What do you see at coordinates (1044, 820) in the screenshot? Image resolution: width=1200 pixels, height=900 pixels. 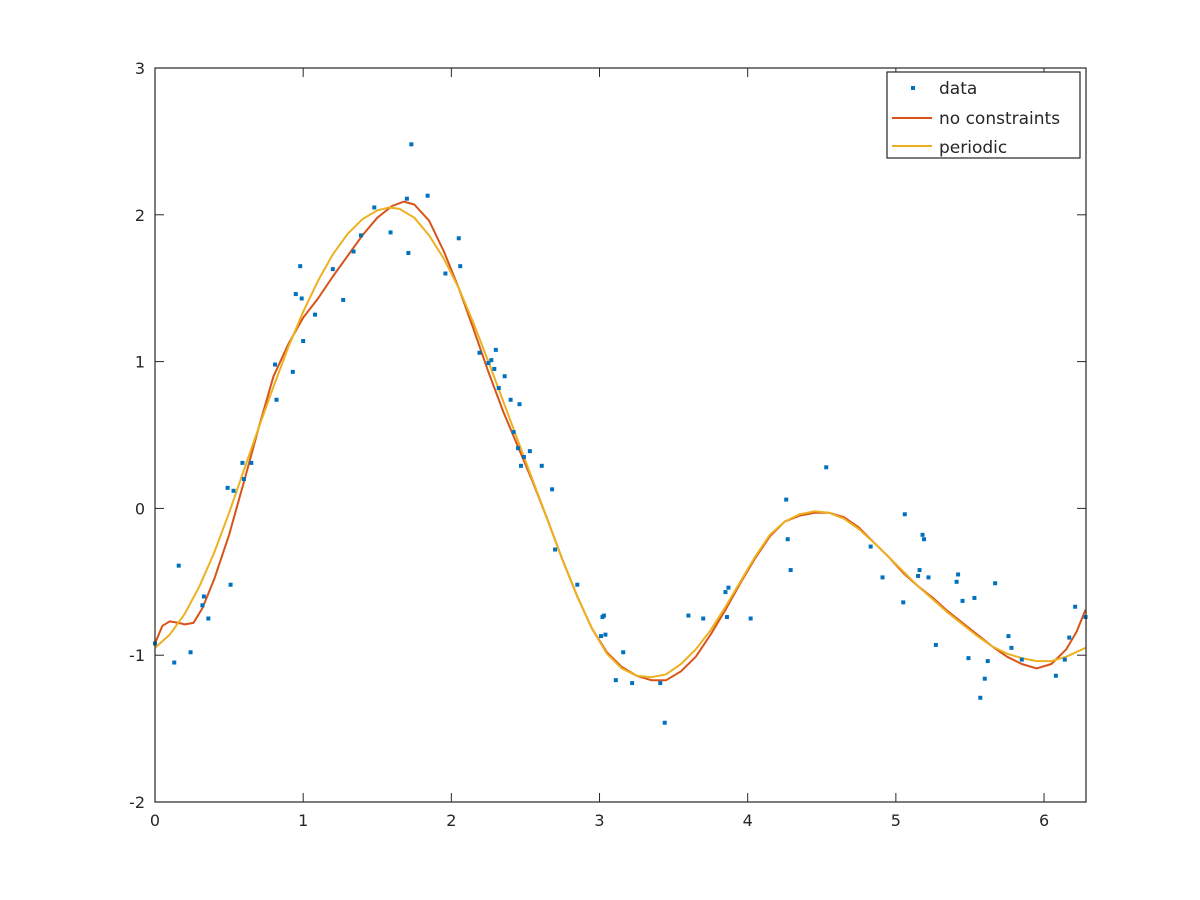 I see `x-tick-label: 6` at bounding box center [1044, 820].